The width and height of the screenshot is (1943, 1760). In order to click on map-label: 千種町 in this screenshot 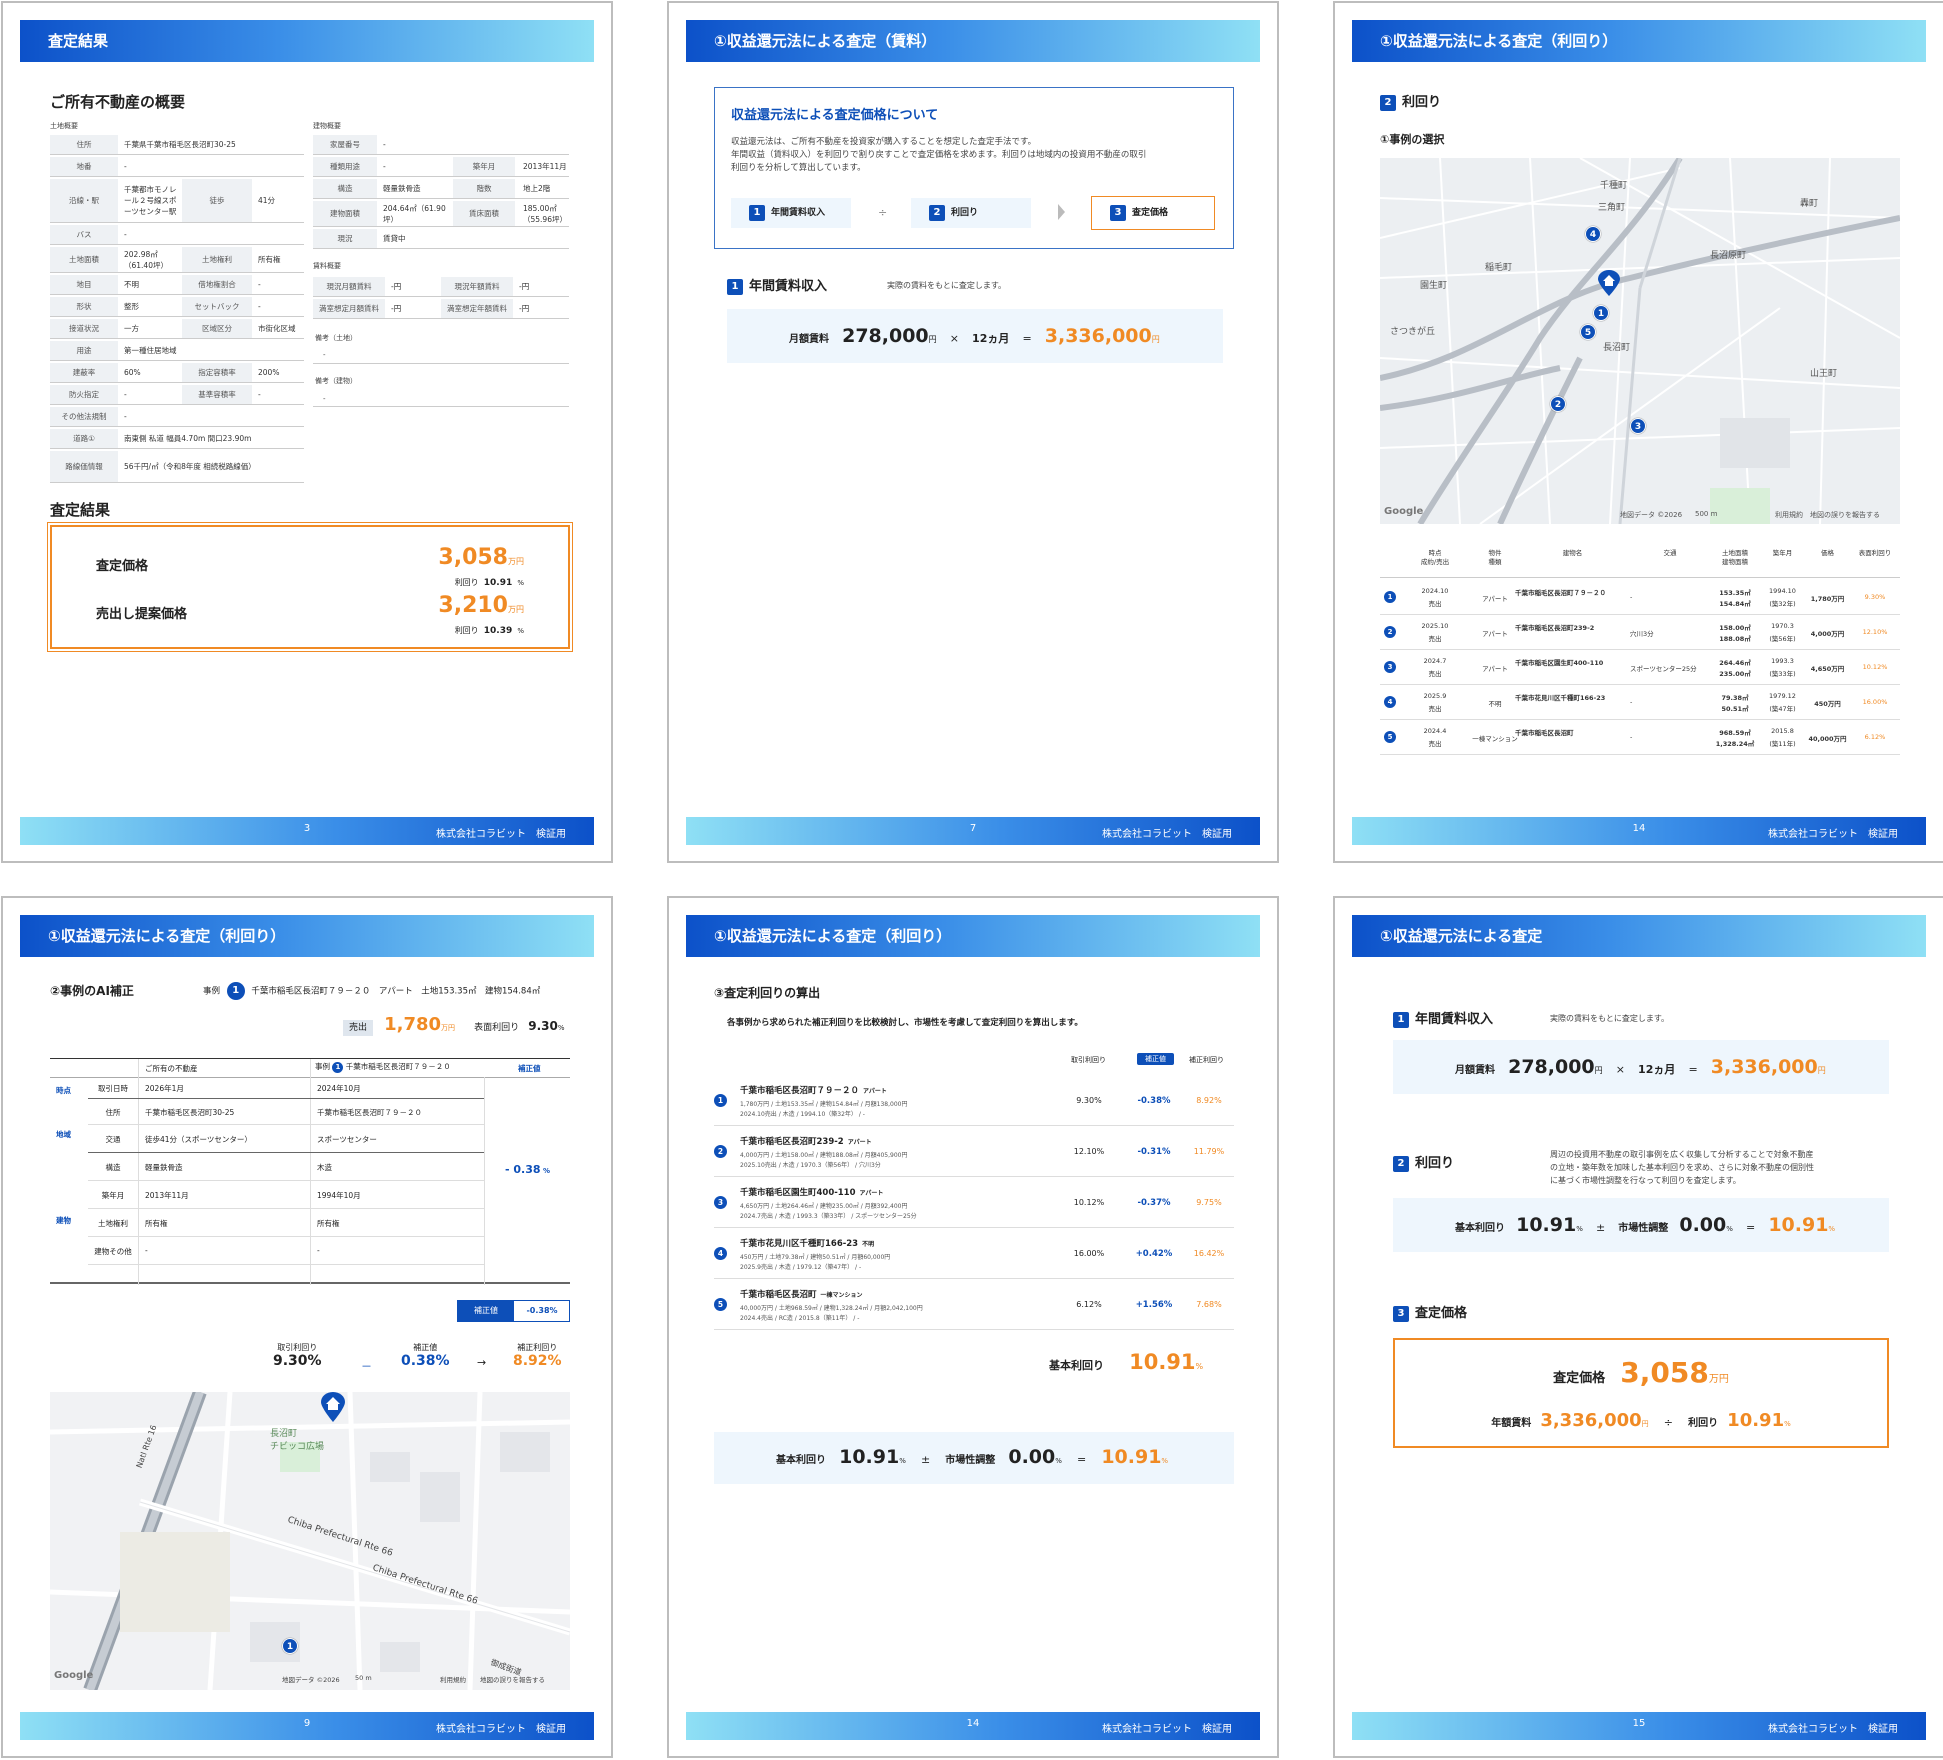, I will do `click(1614, 186)`.